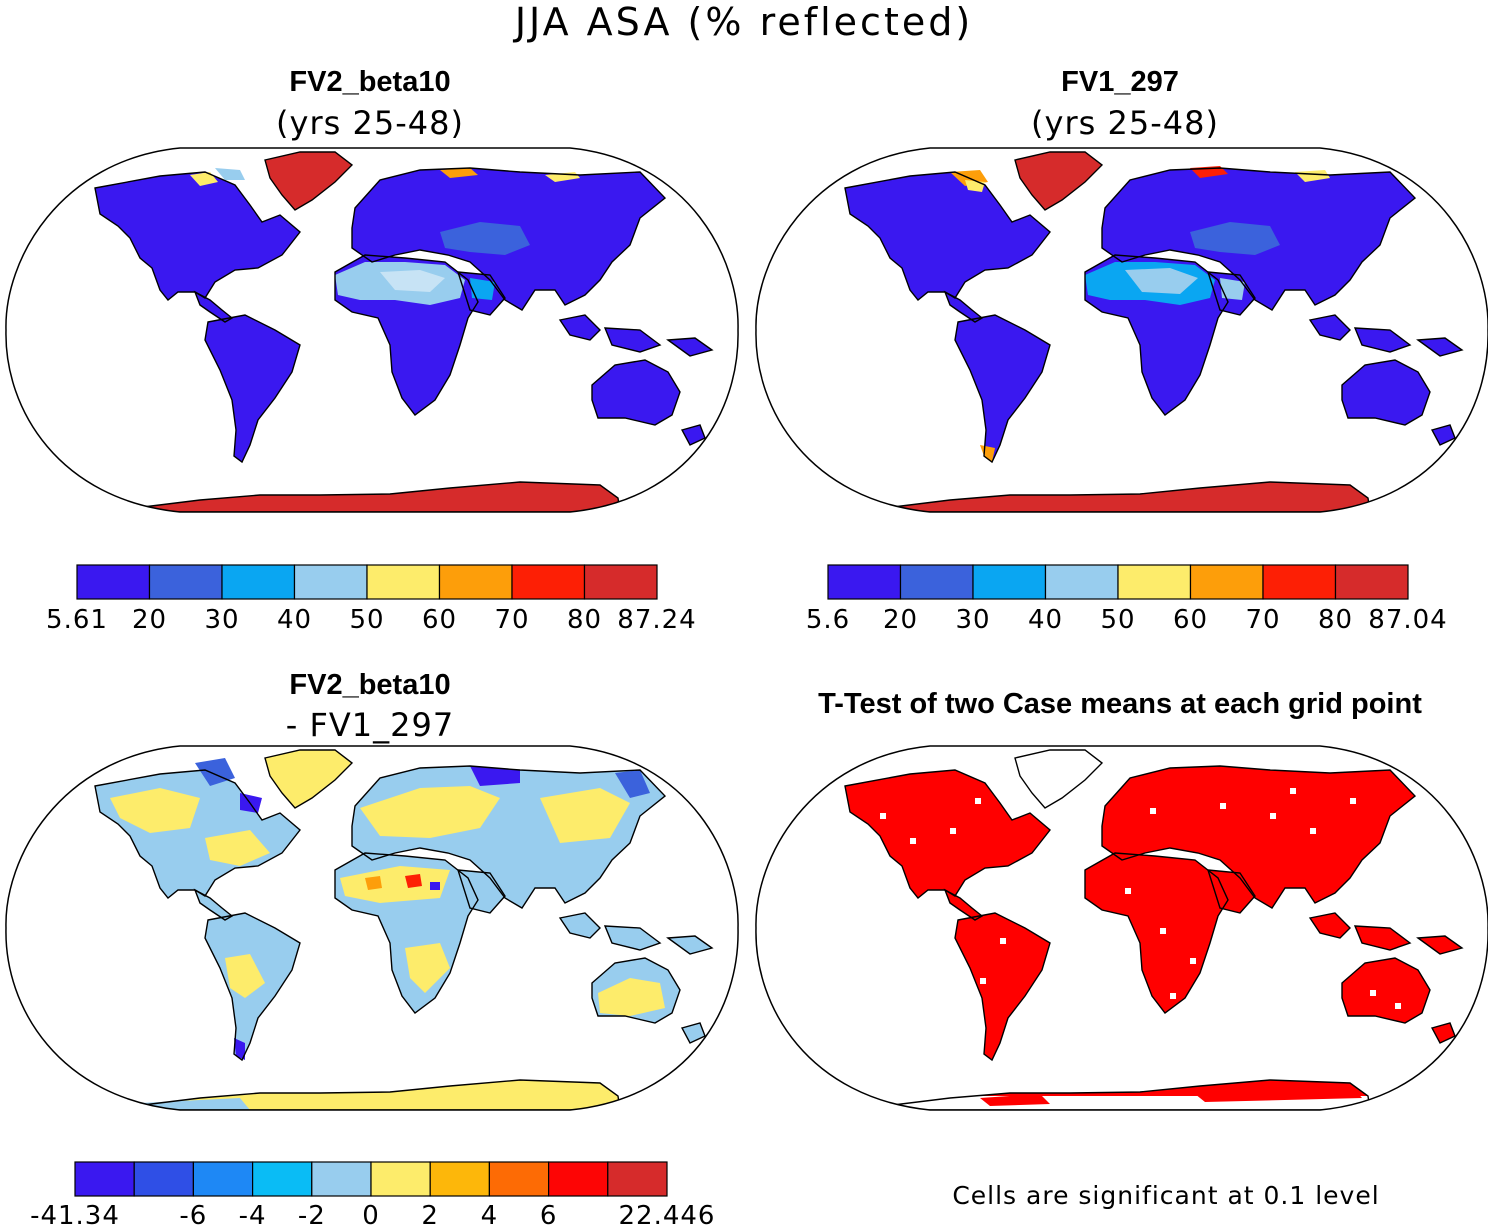  Describe the element at coordinates (371, 1214) in the screenshot. I see `colorbar-3-tick-label: 0` at that location.